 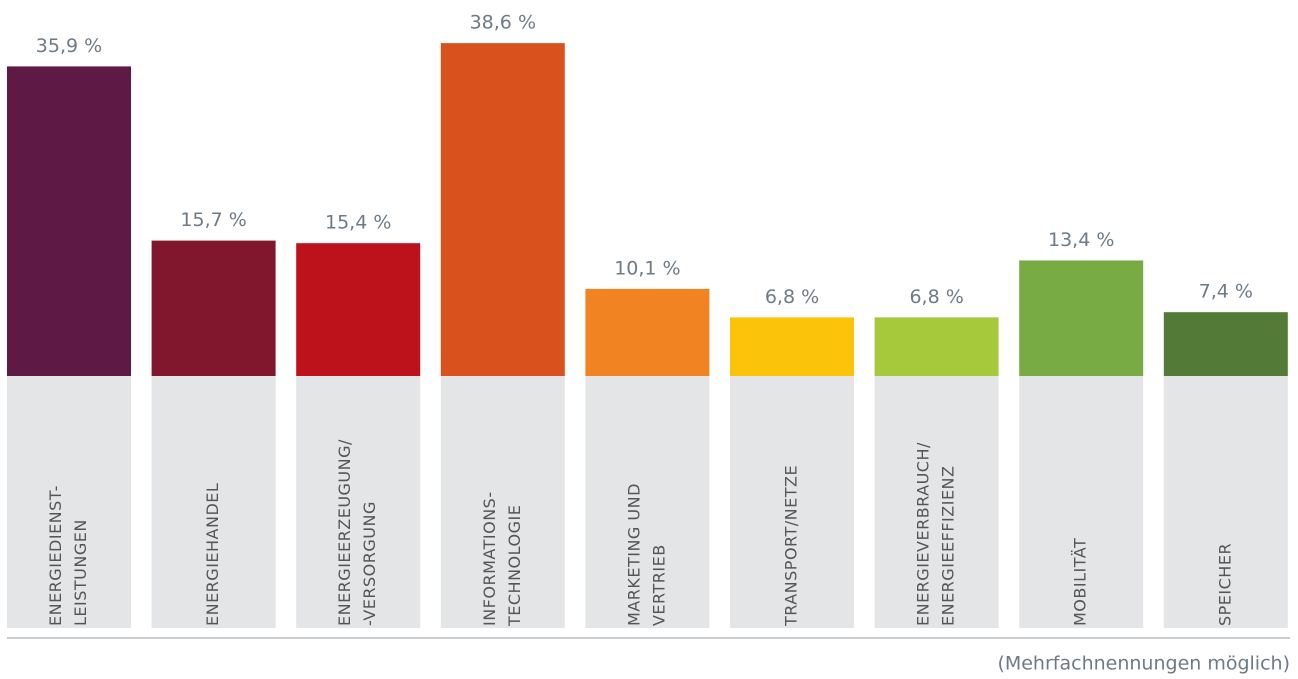 What do you see at coordinates (1226, 292) in the screenshot?
I see `value-label: 7,4 %` at bounding box center [1226, 292].